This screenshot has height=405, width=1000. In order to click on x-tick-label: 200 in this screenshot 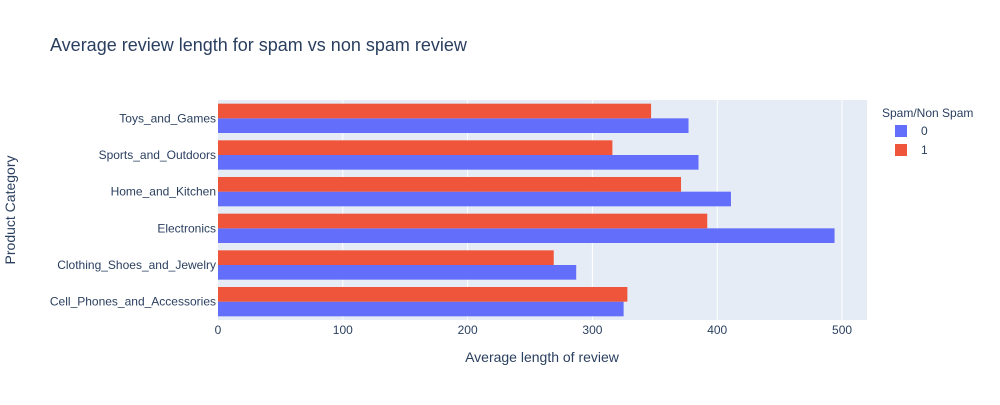, I will do `click(468, 330)`.